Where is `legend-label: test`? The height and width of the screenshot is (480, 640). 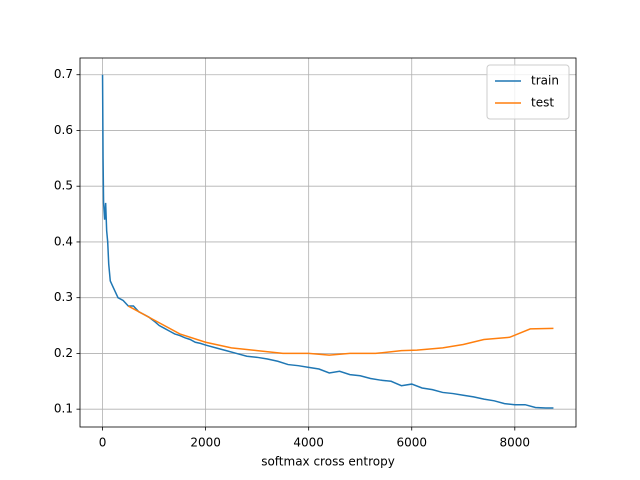 legend-label: test is located at coordinates (542, 103).